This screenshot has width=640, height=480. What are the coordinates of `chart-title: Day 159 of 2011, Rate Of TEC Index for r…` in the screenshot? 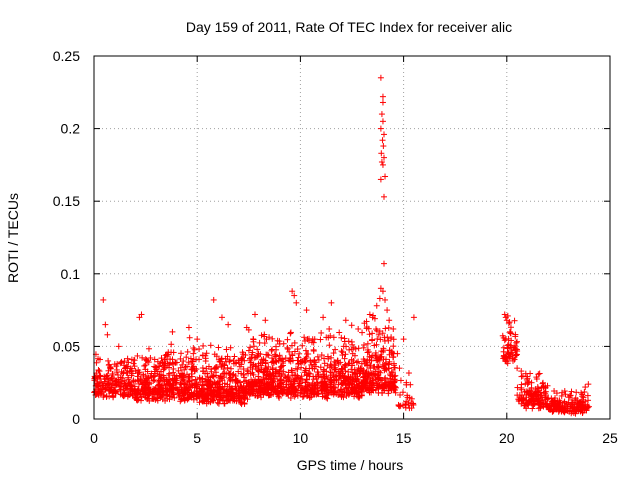 It's located at (349, 27).